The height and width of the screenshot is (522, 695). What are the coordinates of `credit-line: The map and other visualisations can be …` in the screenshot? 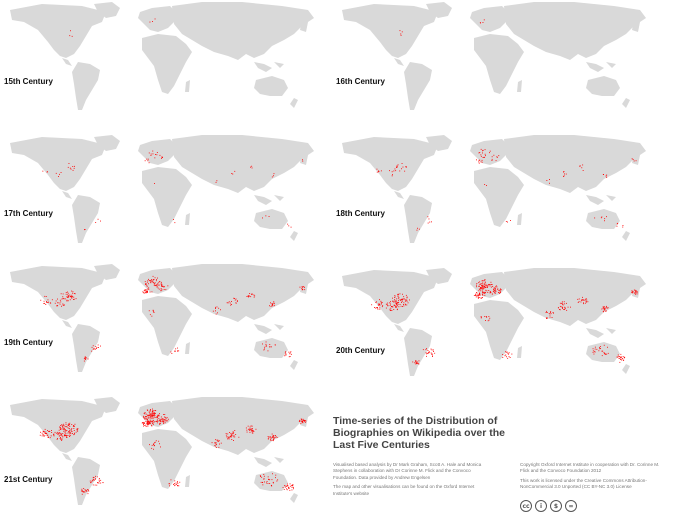 It's located at (404, 487).